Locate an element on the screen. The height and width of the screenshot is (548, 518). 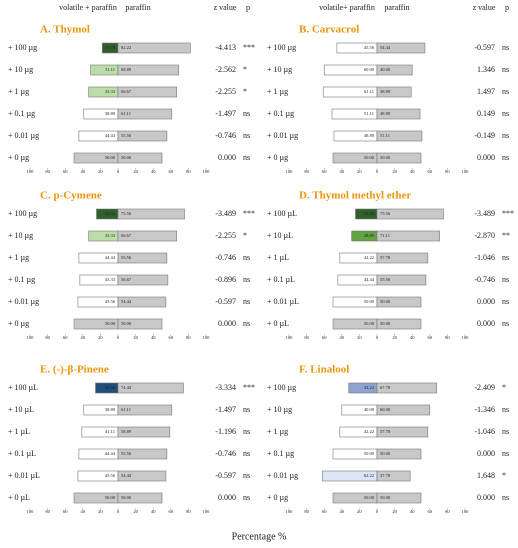
row-label: + 1 µg is located at coordinates (18, 257).